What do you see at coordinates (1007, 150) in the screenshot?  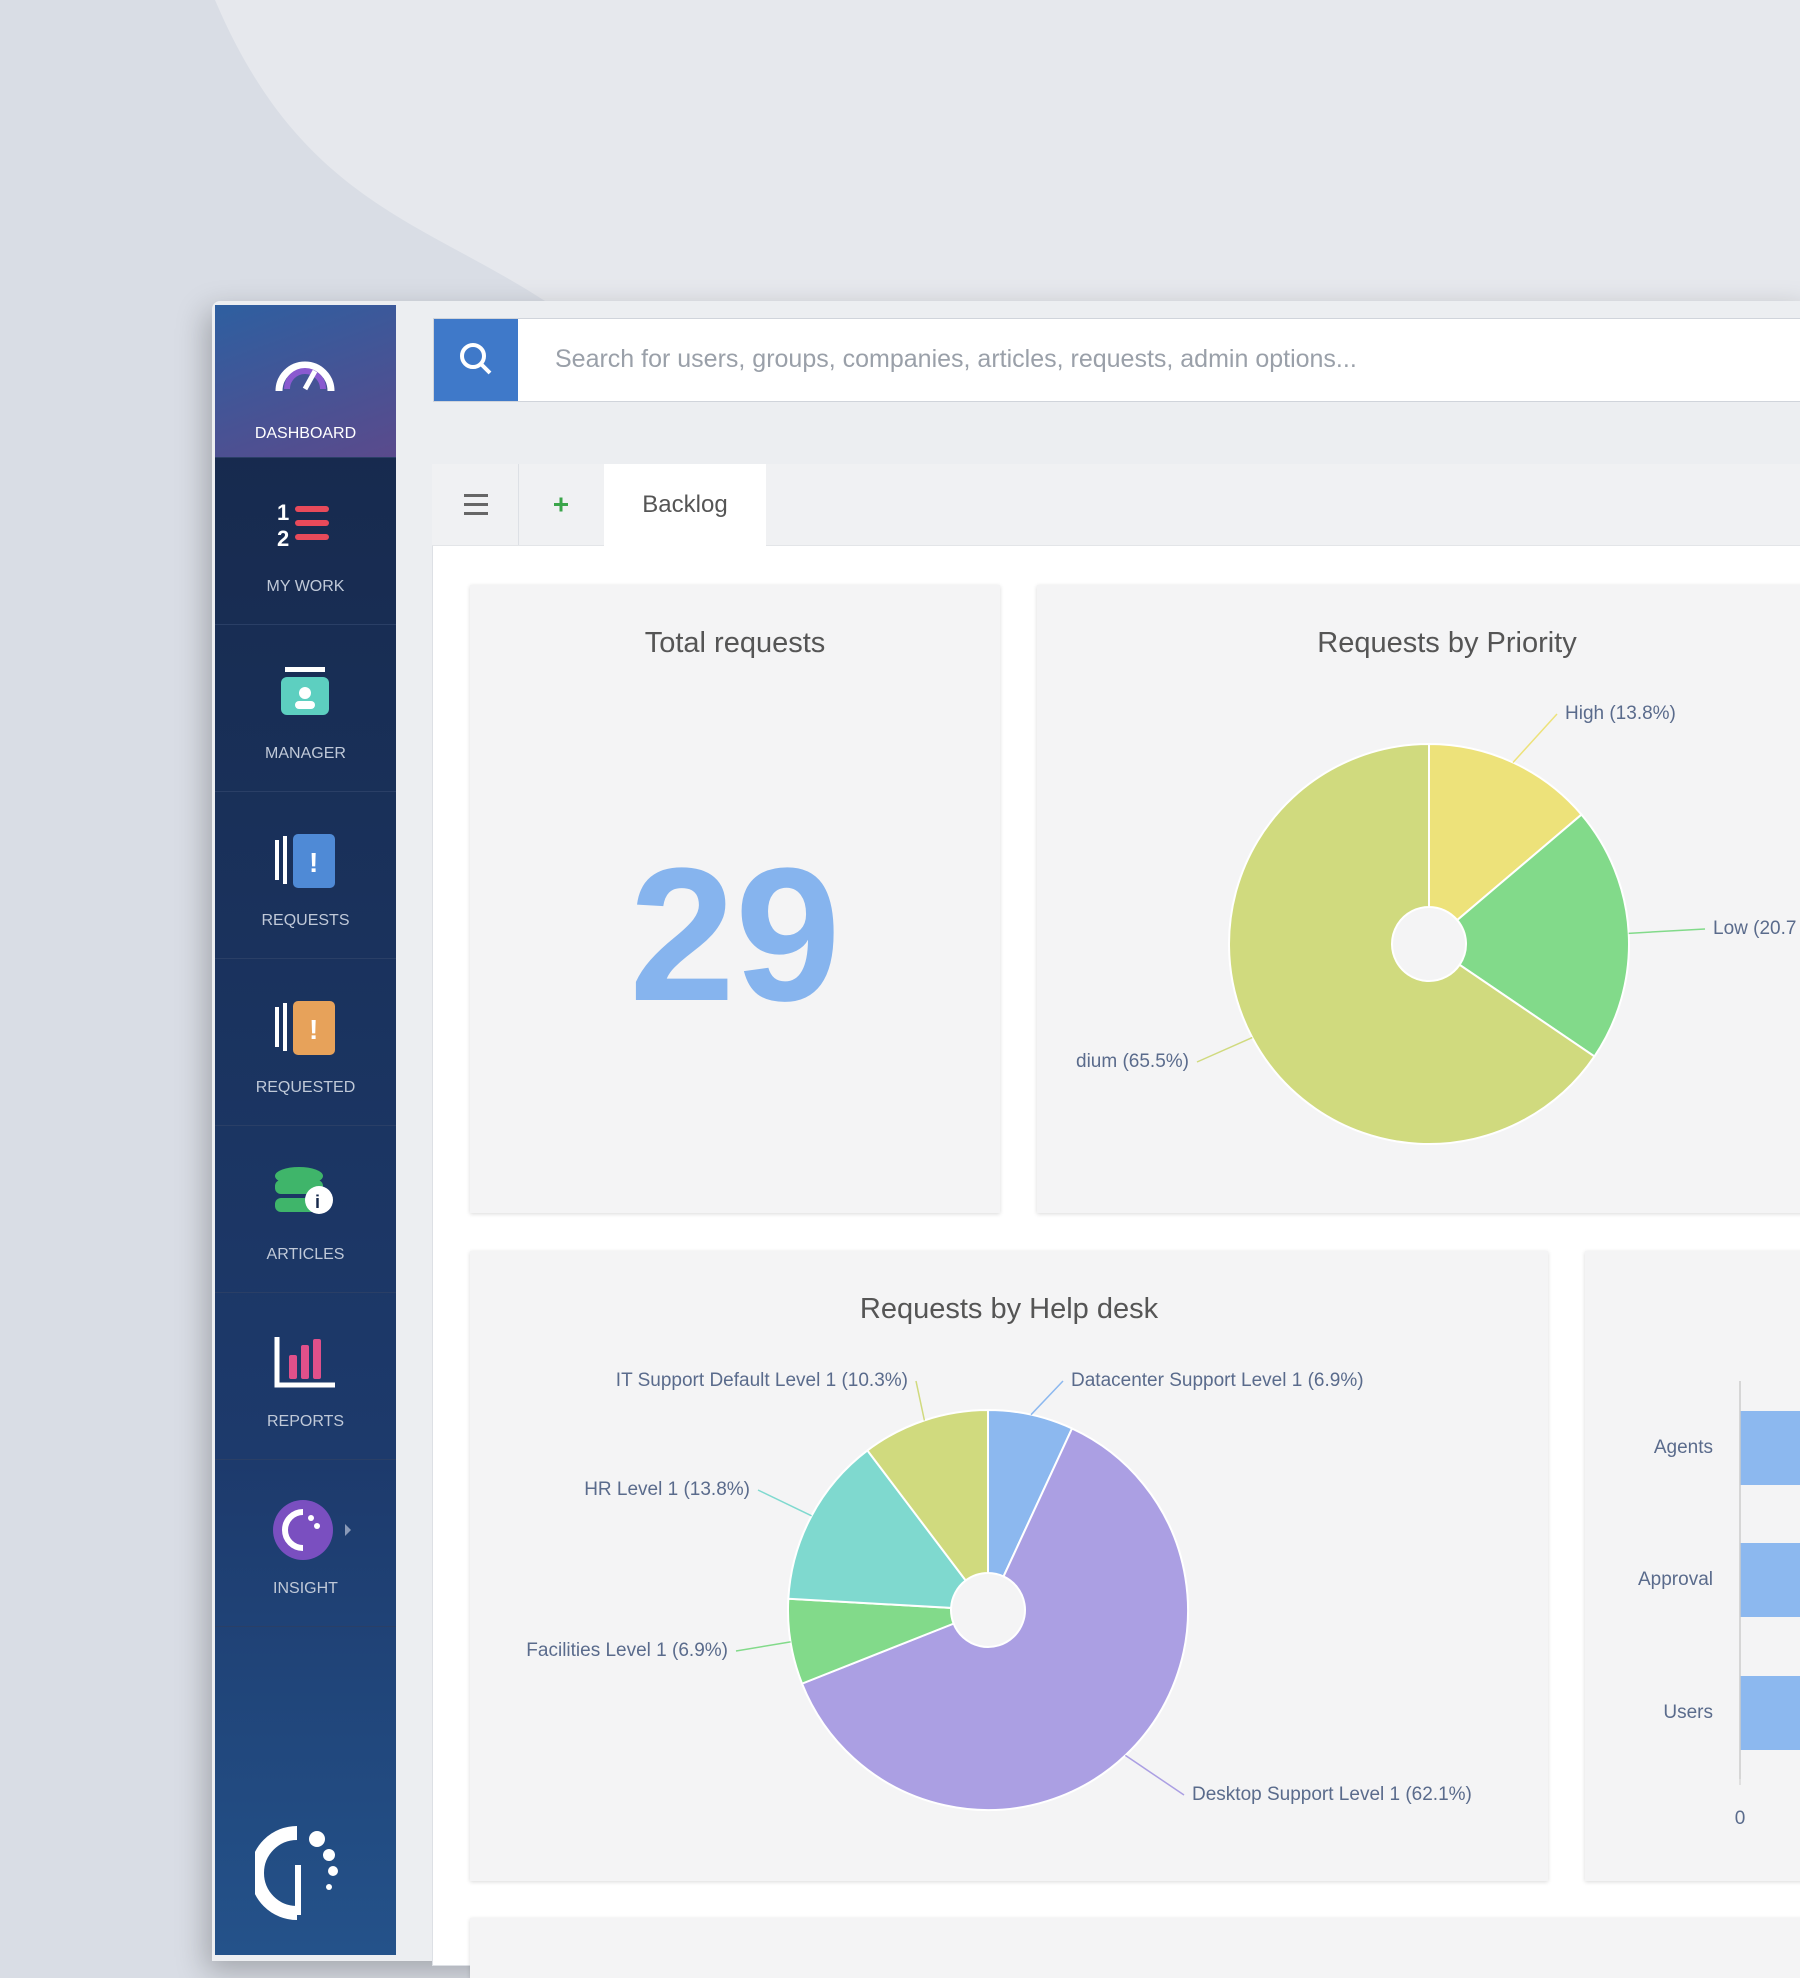 I see `background-curve` at bounding box center [1007, 150].